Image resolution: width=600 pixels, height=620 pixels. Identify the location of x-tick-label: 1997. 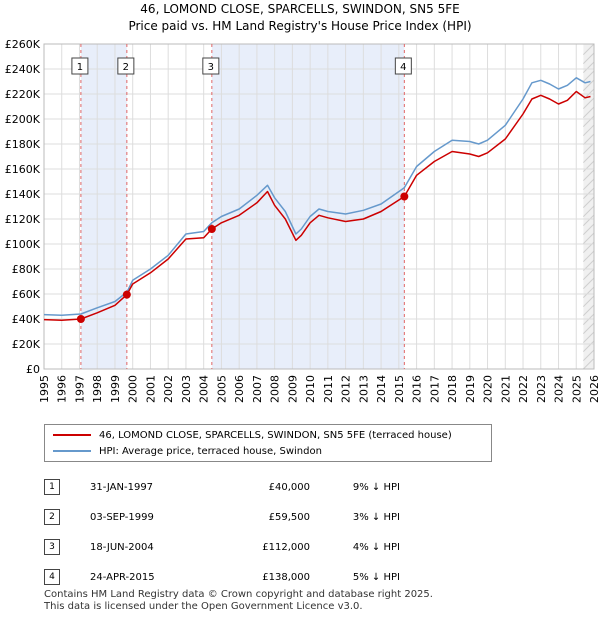
(79, 389).